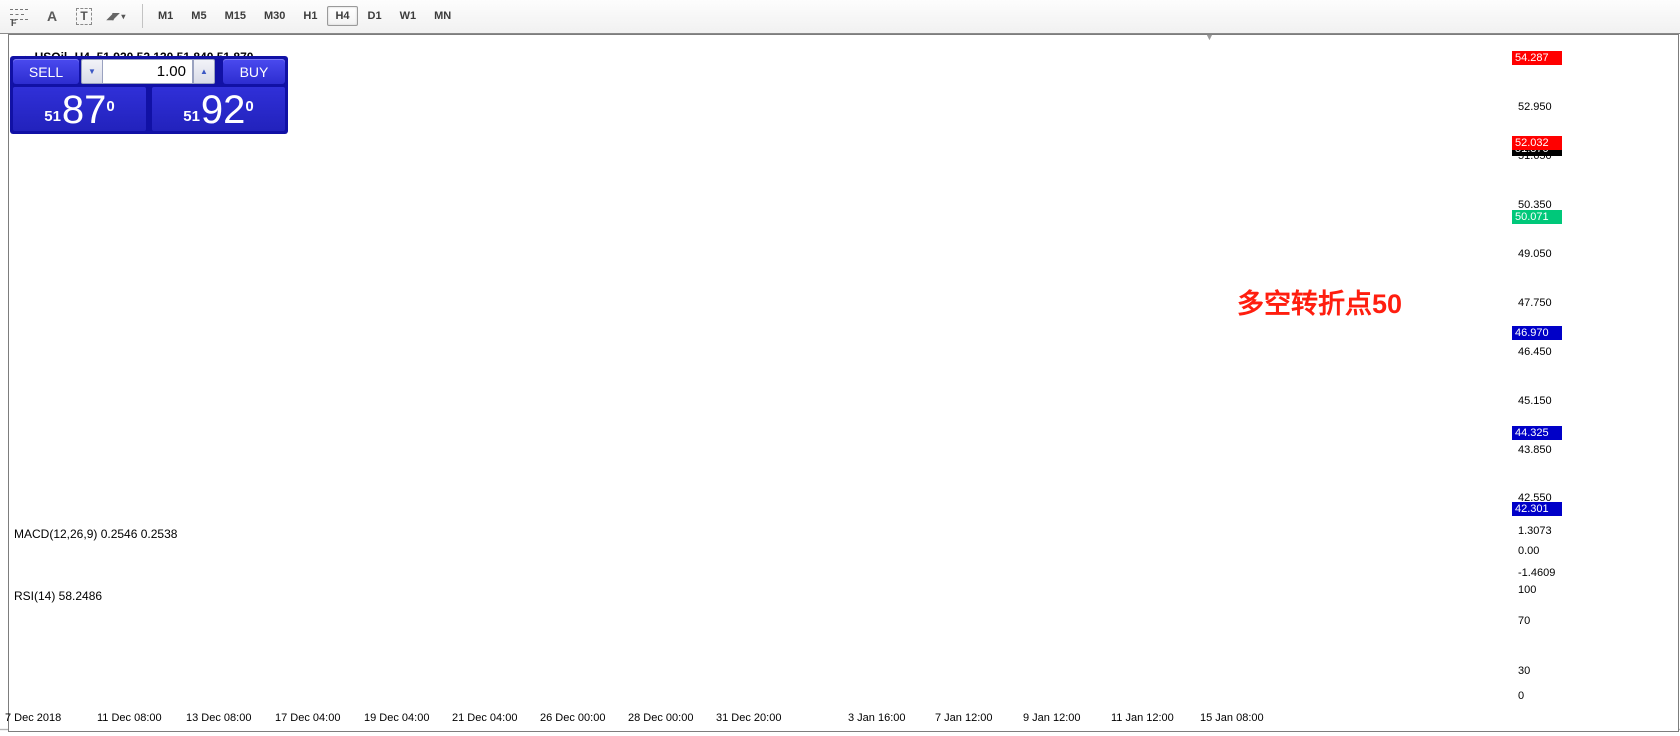 The width and height of the screenshot is (1680, 736). I want to click on buy-price-sup: 0, so click(249, 106).